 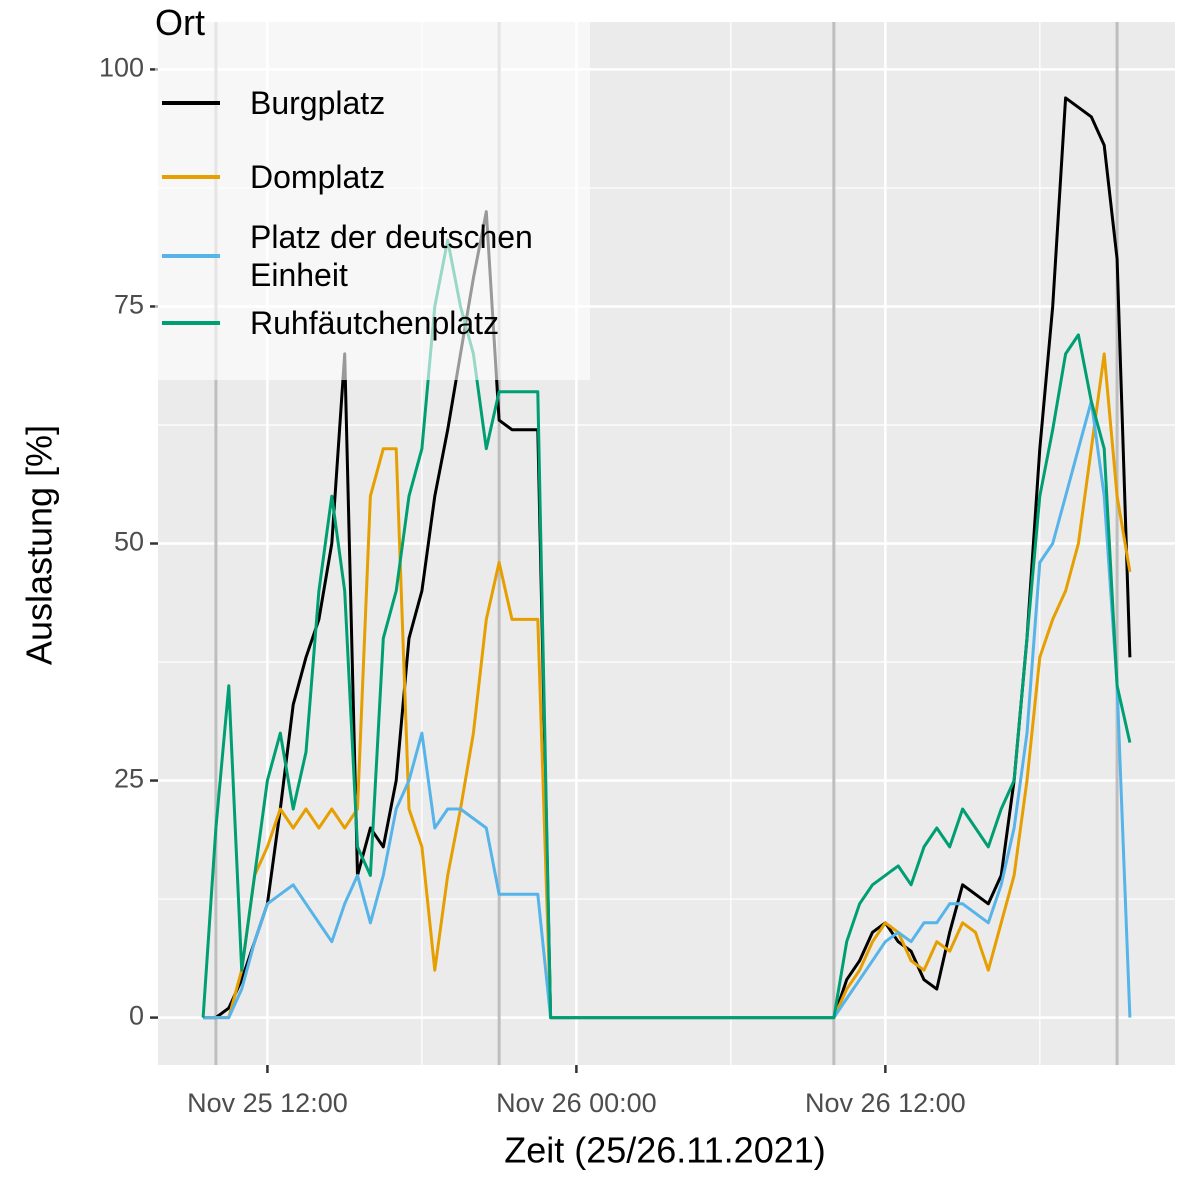 What do you see at coordinates (318, 177) in the screenshot?
I see `legend-label: Domplatz` at bounding box center [318, 177].